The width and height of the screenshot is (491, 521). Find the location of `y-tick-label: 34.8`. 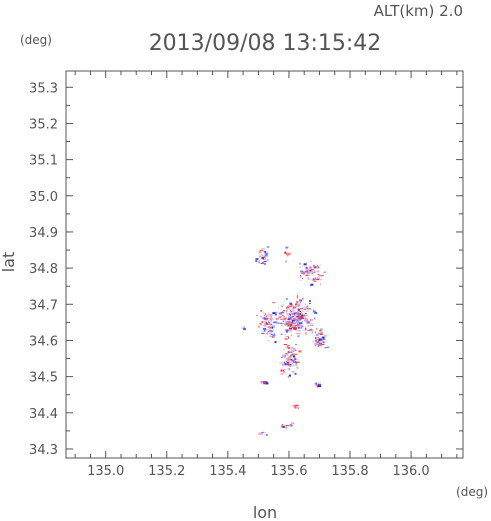

y-tick-label: 34.8 is located at coordinates (43, 269).